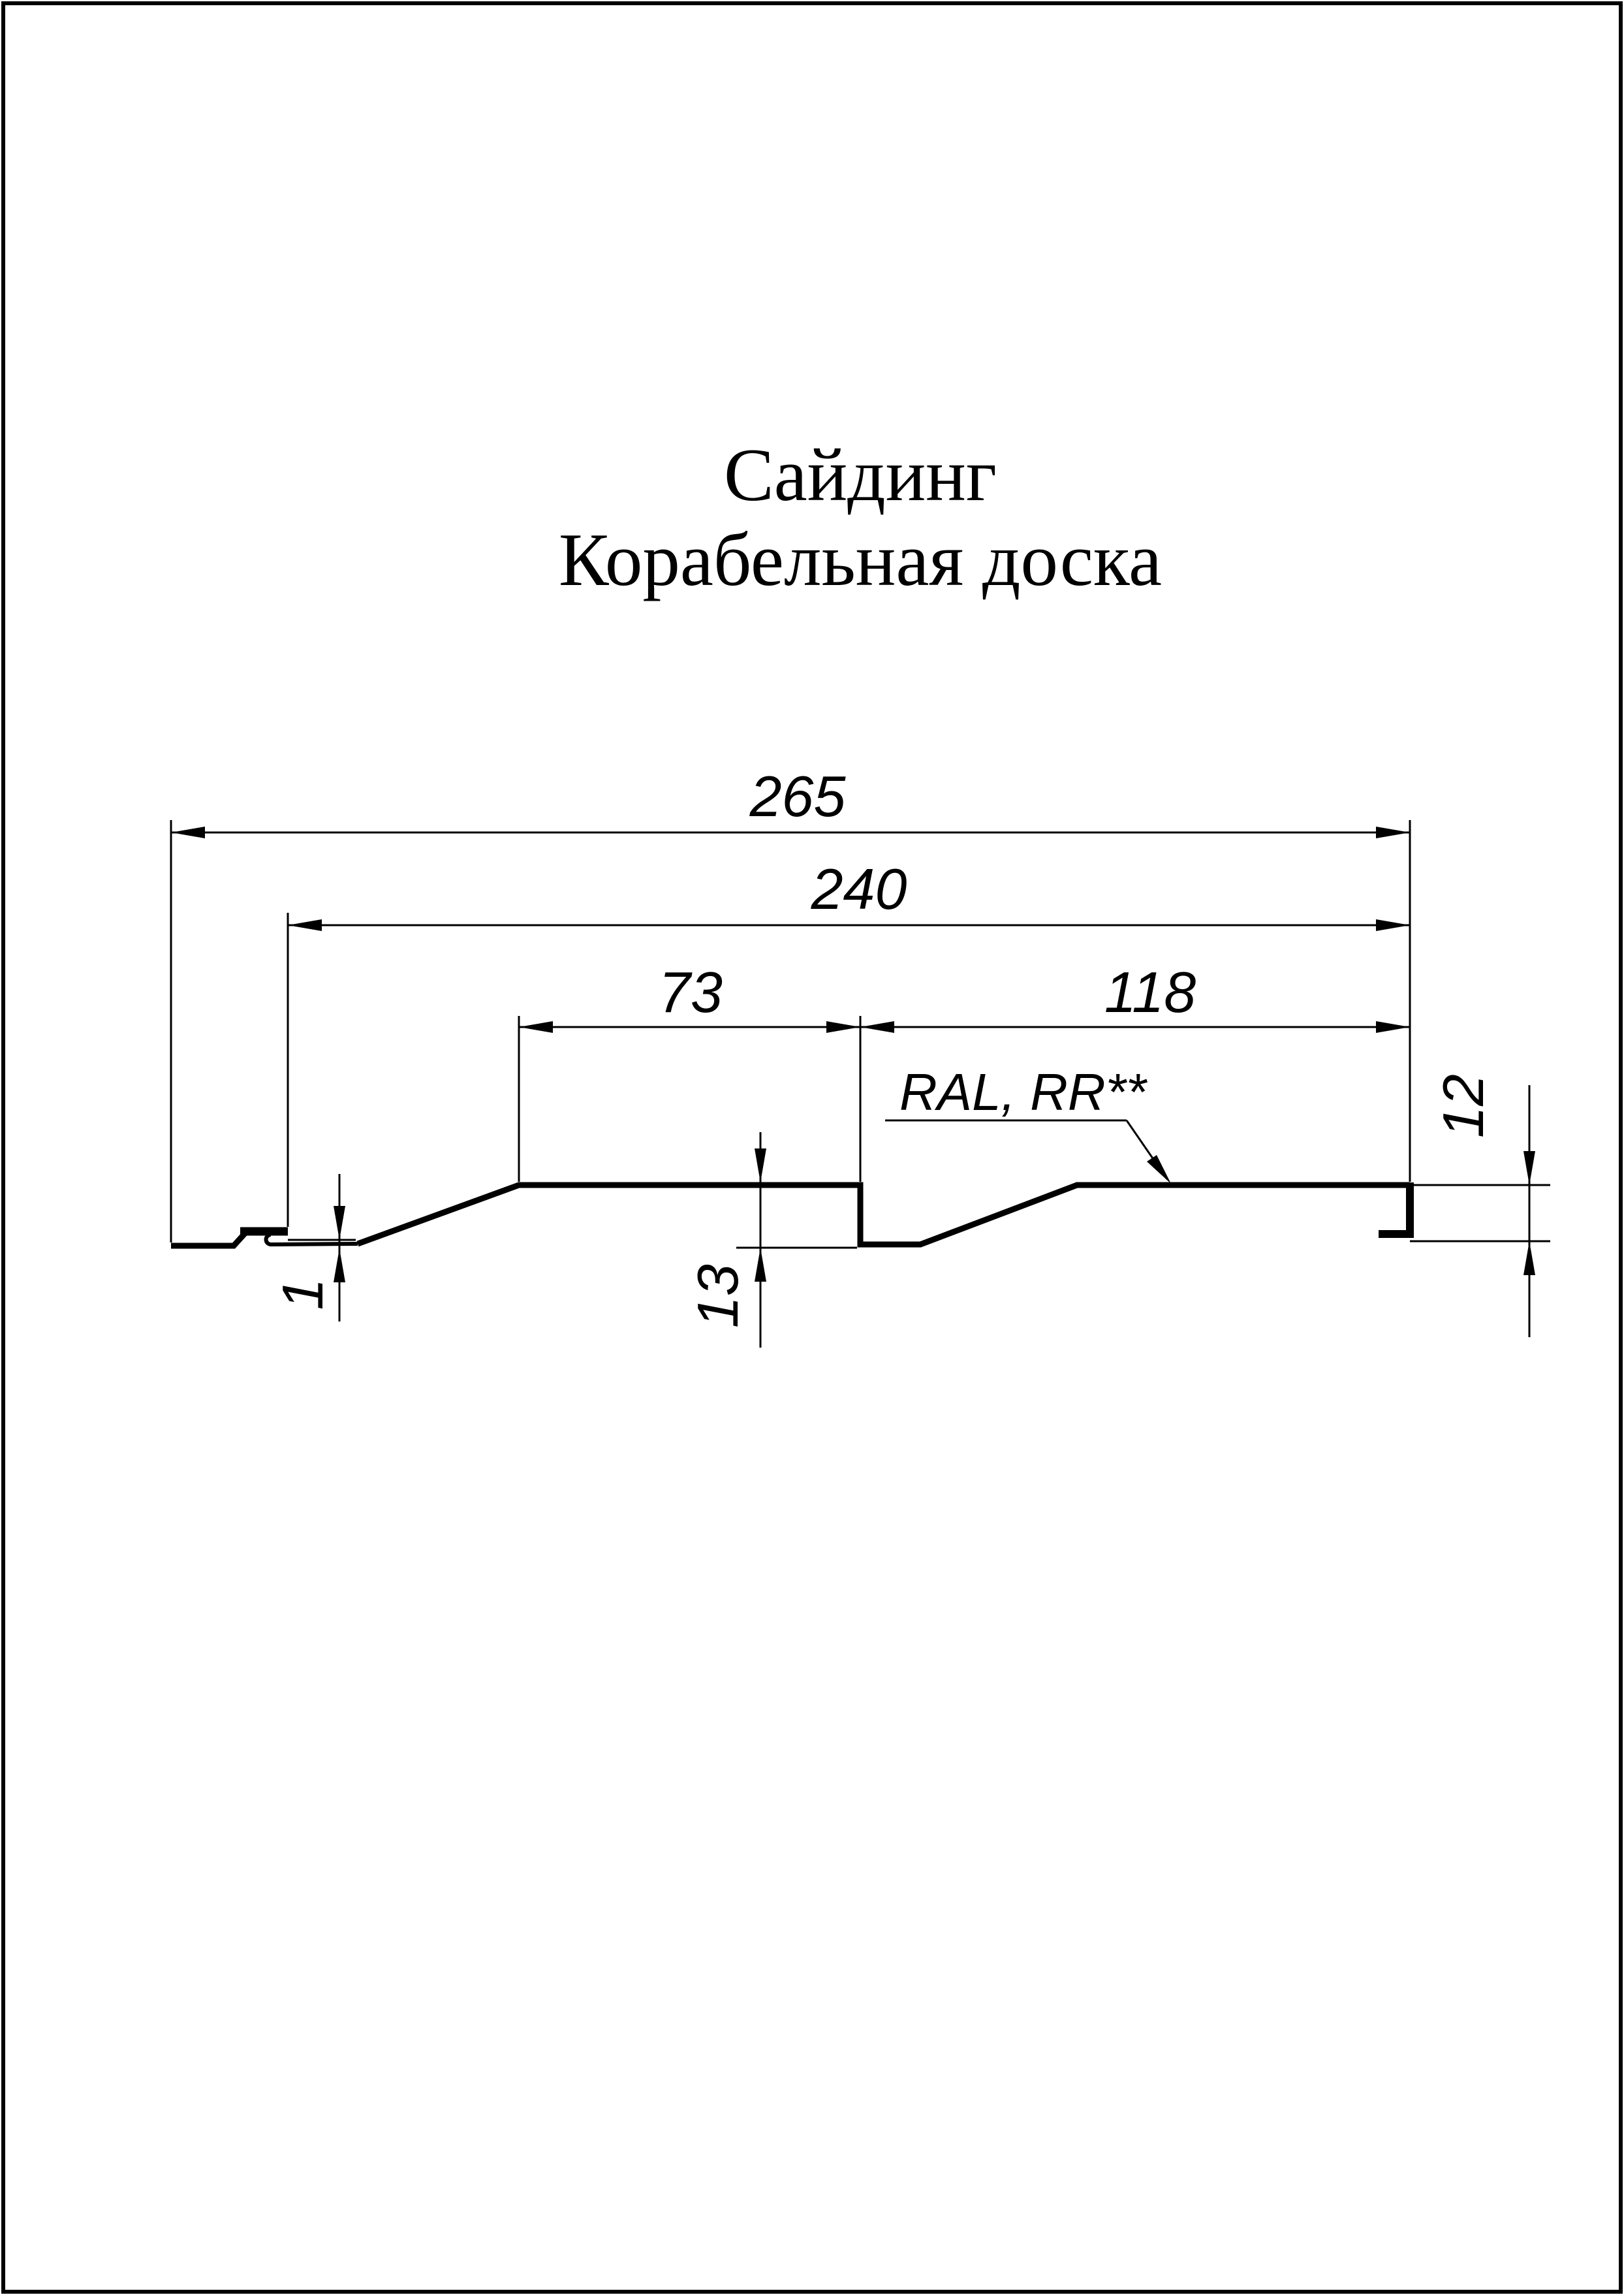 This screenshot has width=1624, height=2295. I want to click on dim-working-width: 240, so click(848, 1042).